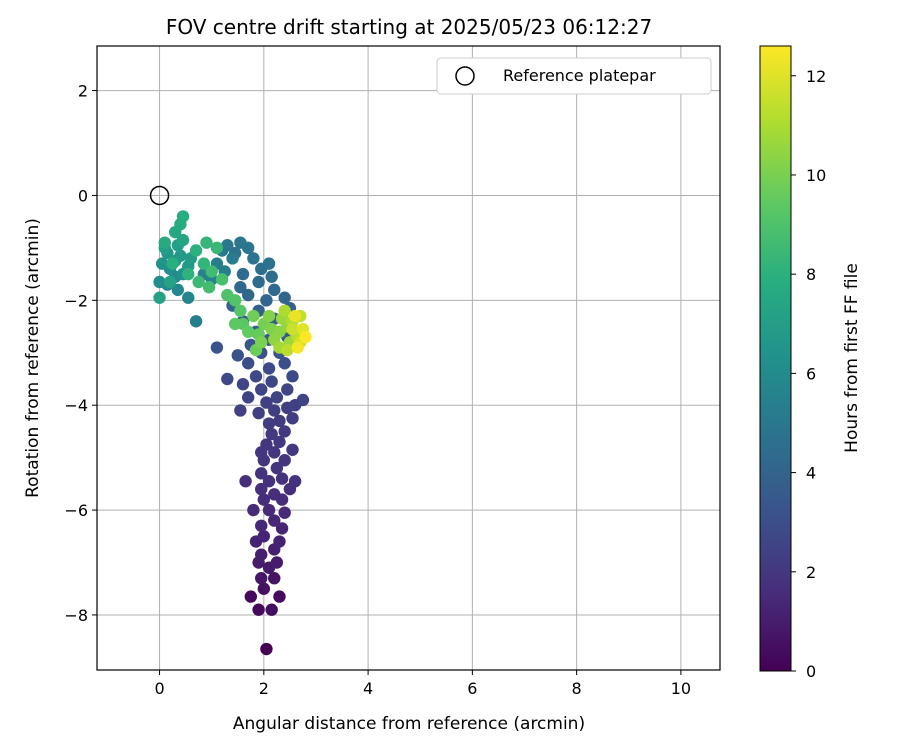 Image resolution: width=900 pixels, height=750 pixels. Describe the element at coordinates (409, 724) in the screenshot. I see `x-axis-label: Angular distance from reference (arcmin)` at that location.